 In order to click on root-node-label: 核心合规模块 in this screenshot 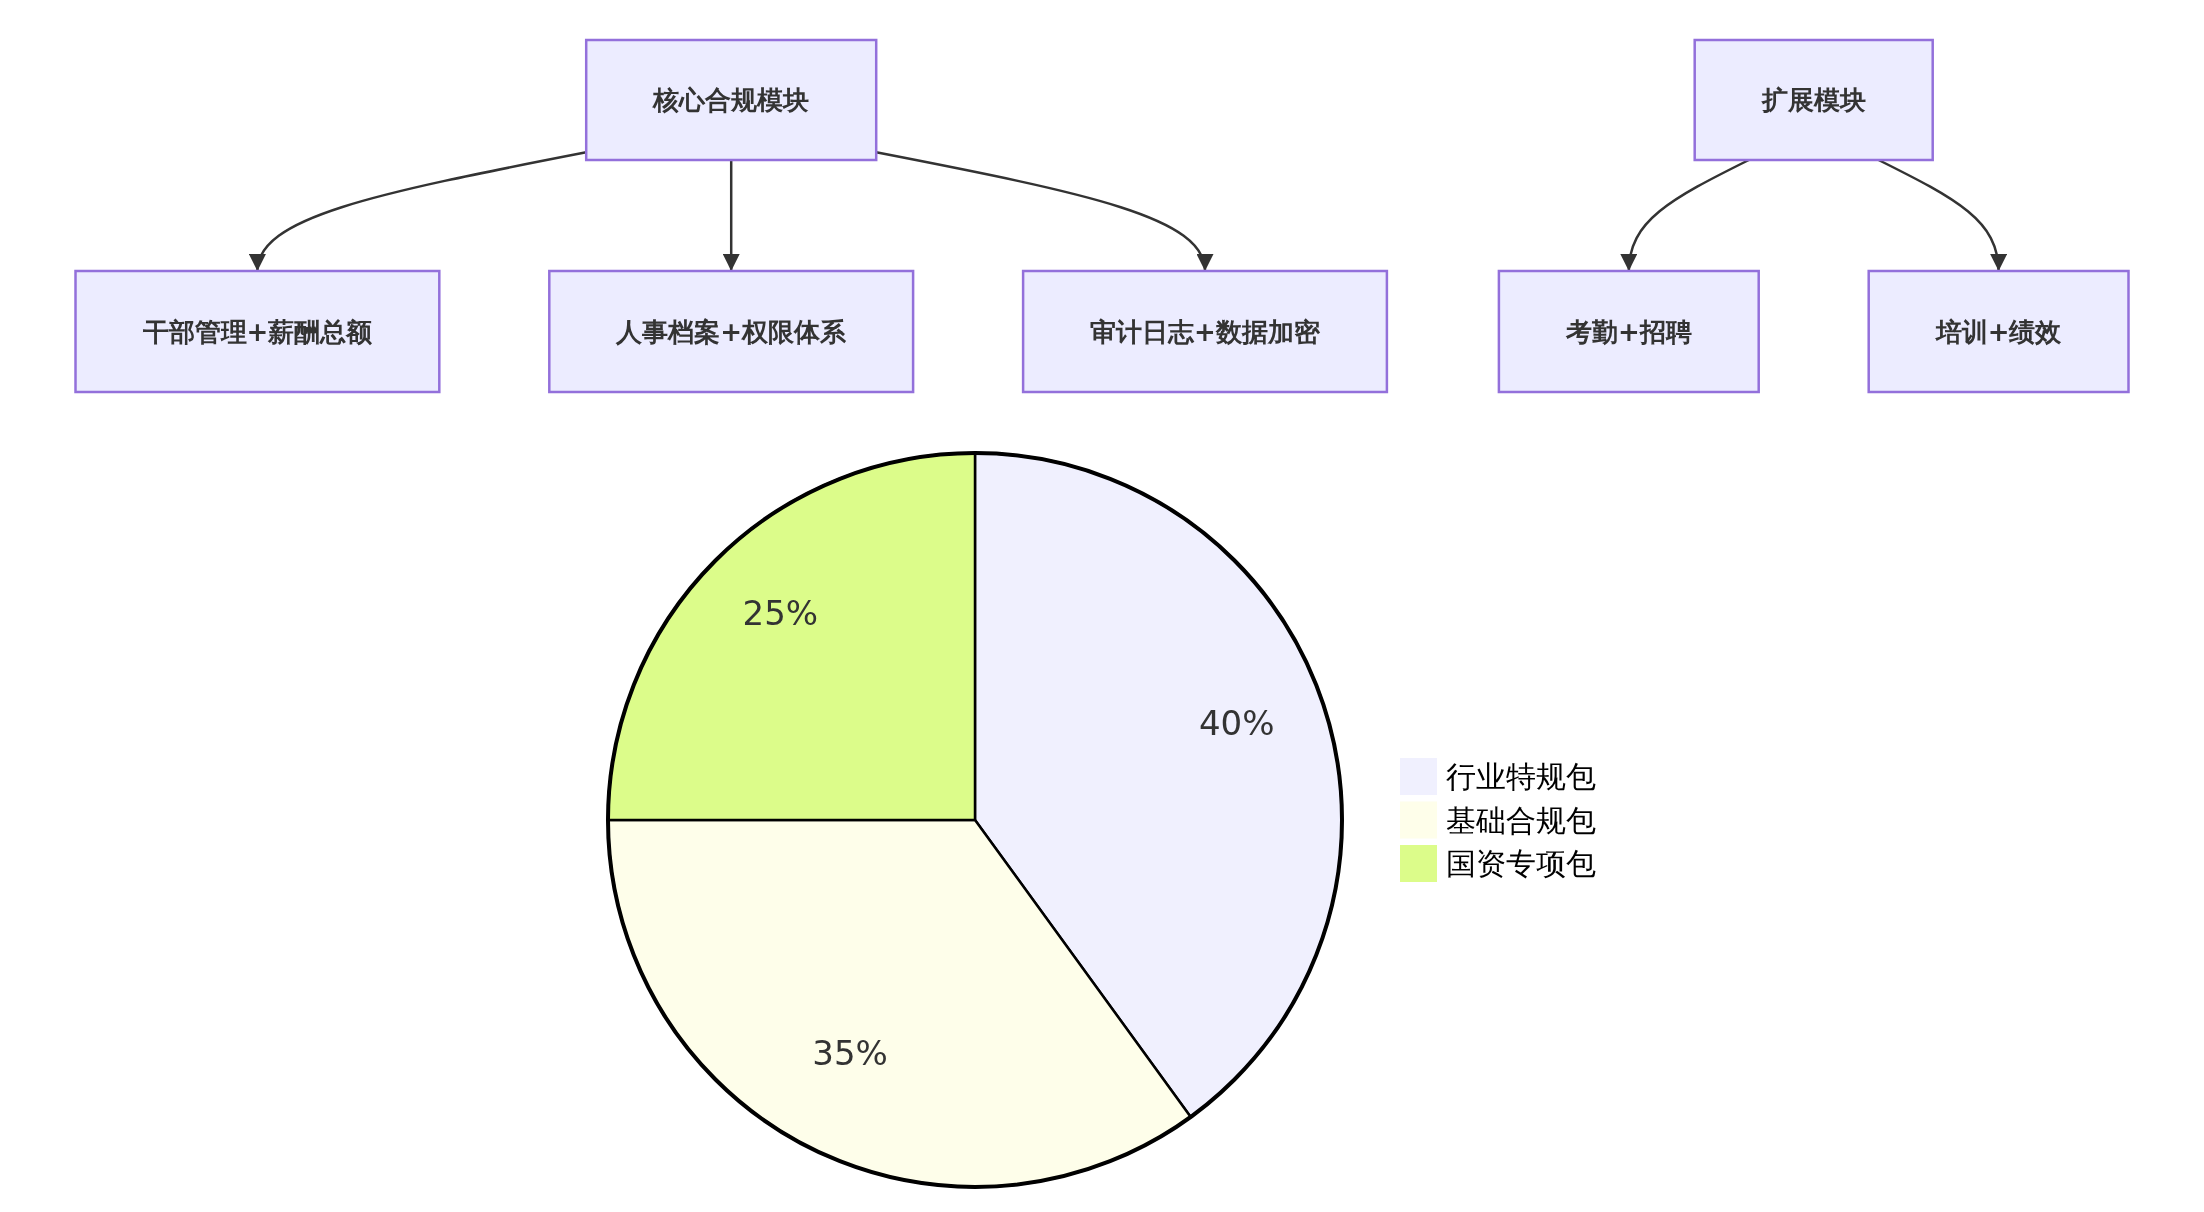, I will do `click(731, 100)`.